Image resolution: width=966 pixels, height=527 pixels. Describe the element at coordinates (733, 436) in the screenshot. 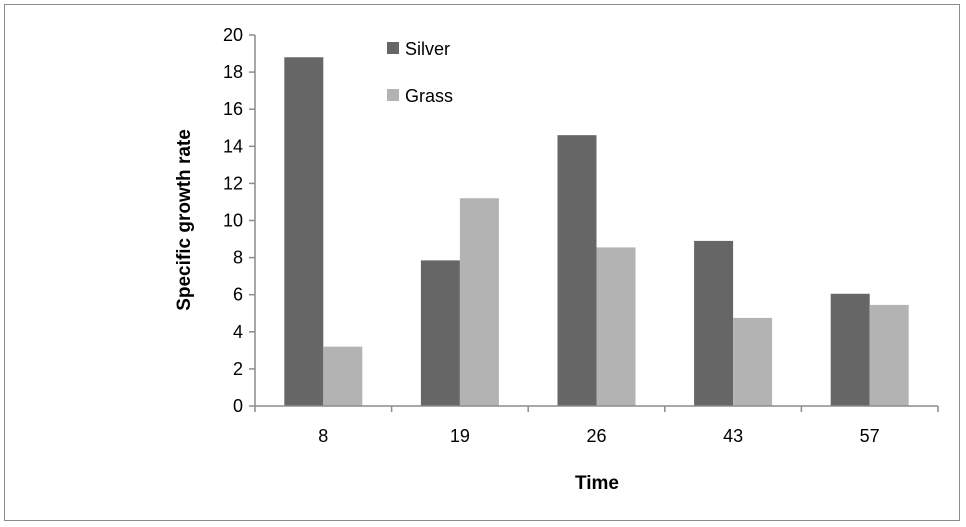

I see `x-tick-label: 43` at that location.